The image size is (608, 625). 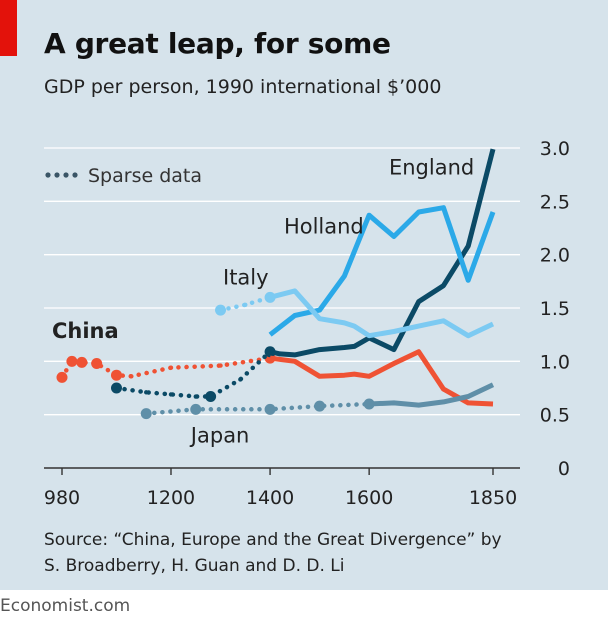 I want to click on series-line-japan, so click(x=431, y=395).